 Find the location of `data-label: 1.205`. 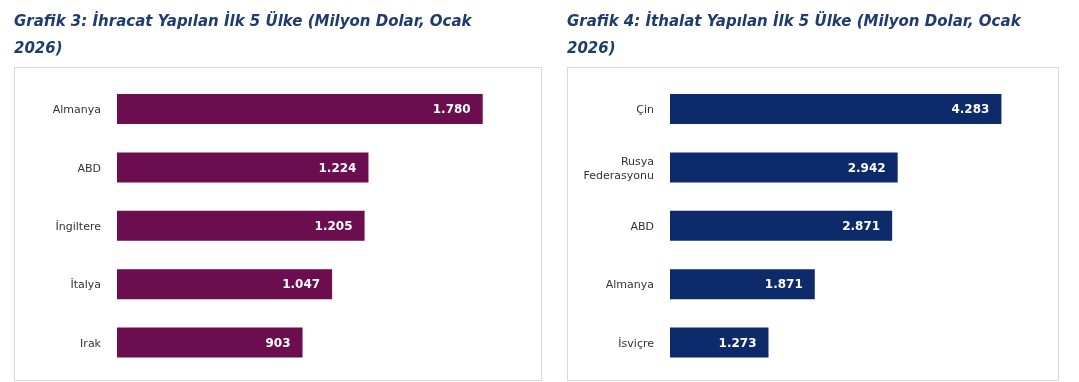

data-label: 1.205 is located at coordinates (333, 226).